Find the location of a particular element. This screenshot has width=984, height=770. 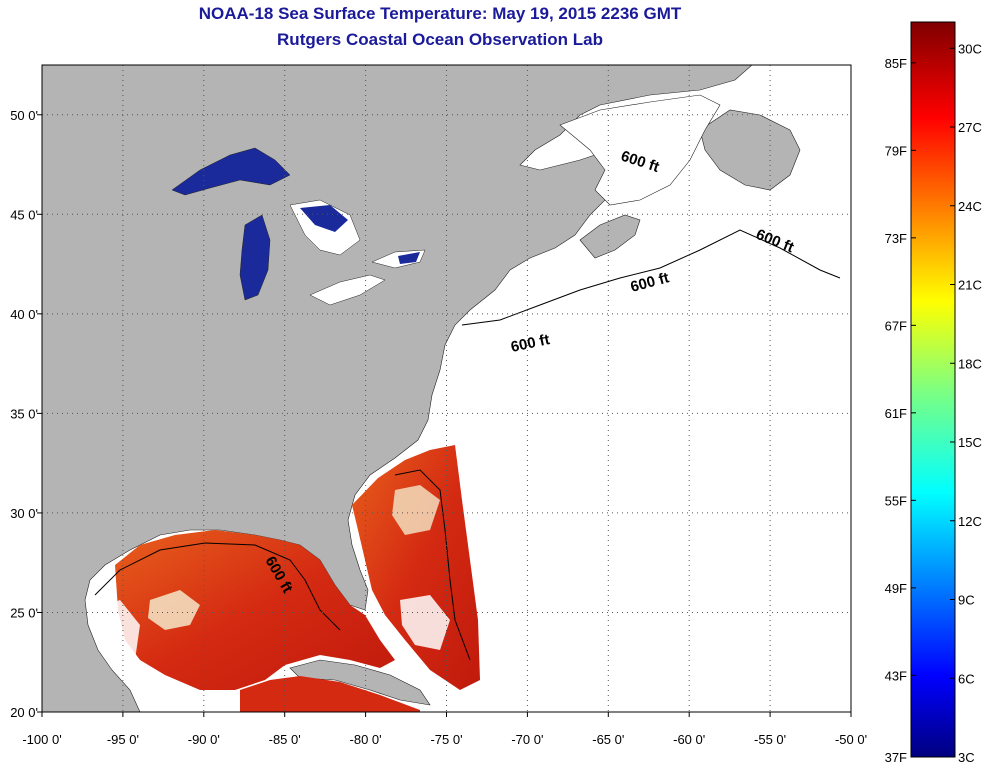

colorbar-f-label: 79F is located at coordinates (896, 150).